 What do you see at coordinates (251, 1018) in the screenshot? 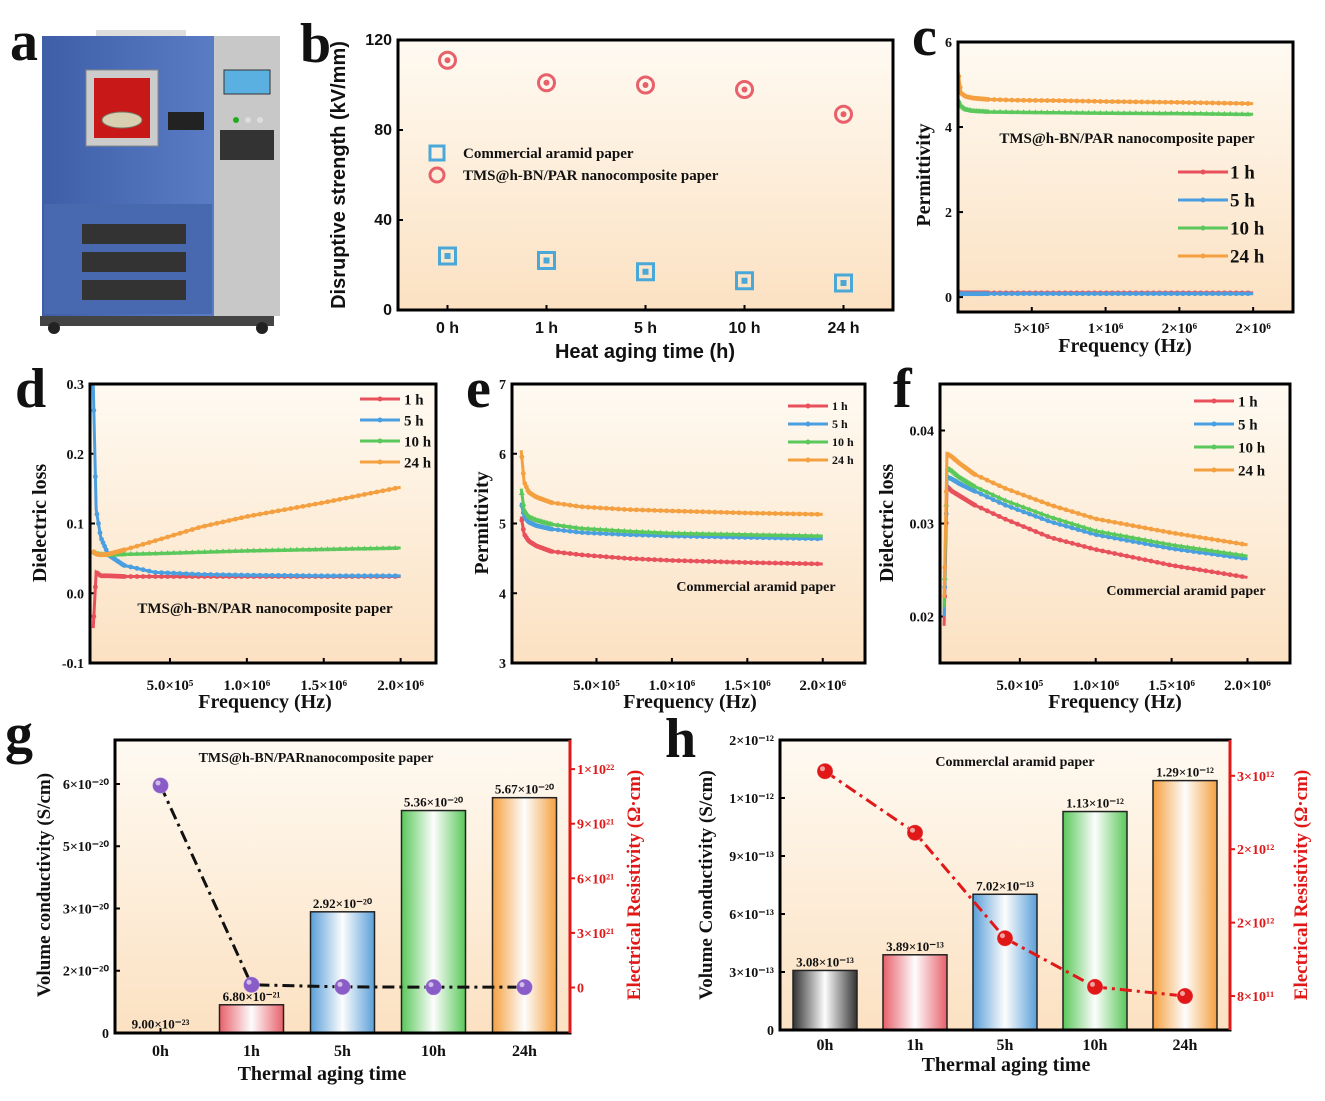
I see `bar-1h` at bounding box center [251, 1018].